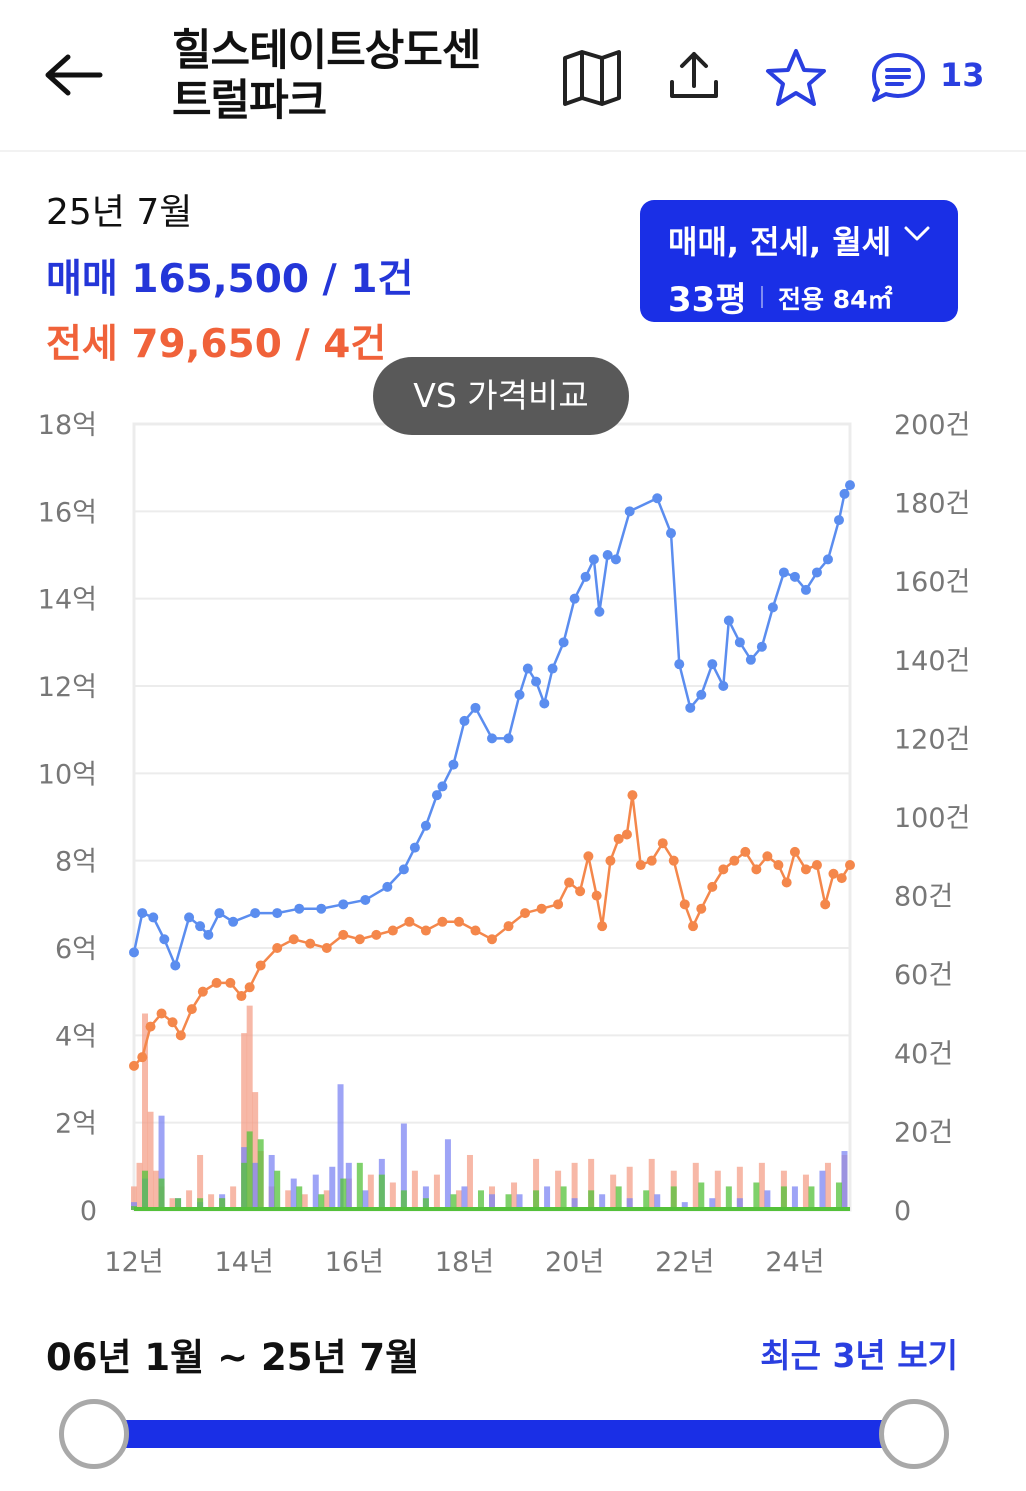 The image size is (1026, 1491). I want to click on x-tick-label: 14년, so click(244, 1262).